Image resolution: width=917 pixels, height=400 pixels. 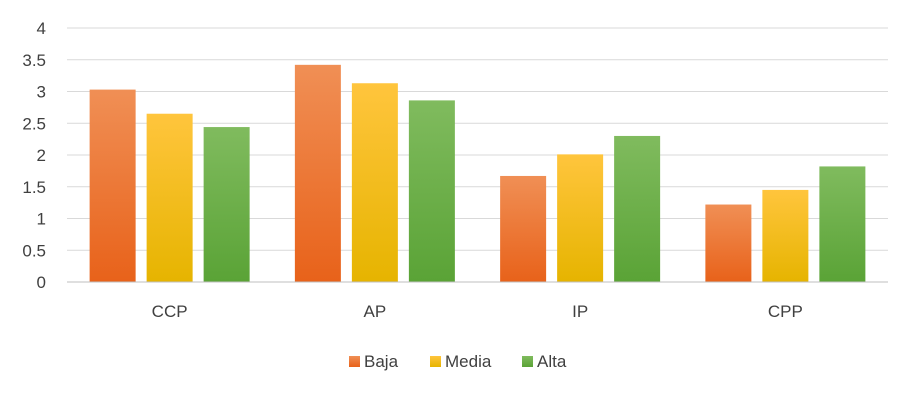 I want to click on bar-alta-ccp, so click(x=226, y=204).